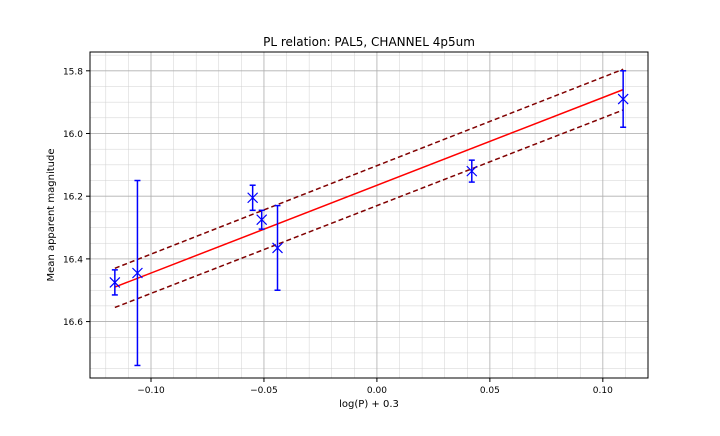 This screenshot has width=720, height=436. I want to click on x-tick-label: 0.05, so click(490, 391).